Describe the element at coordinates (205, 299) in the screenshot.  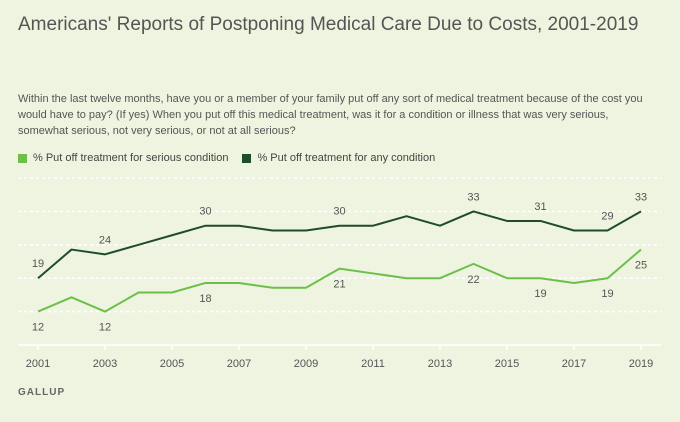
I see `data-label: 18` at that location.